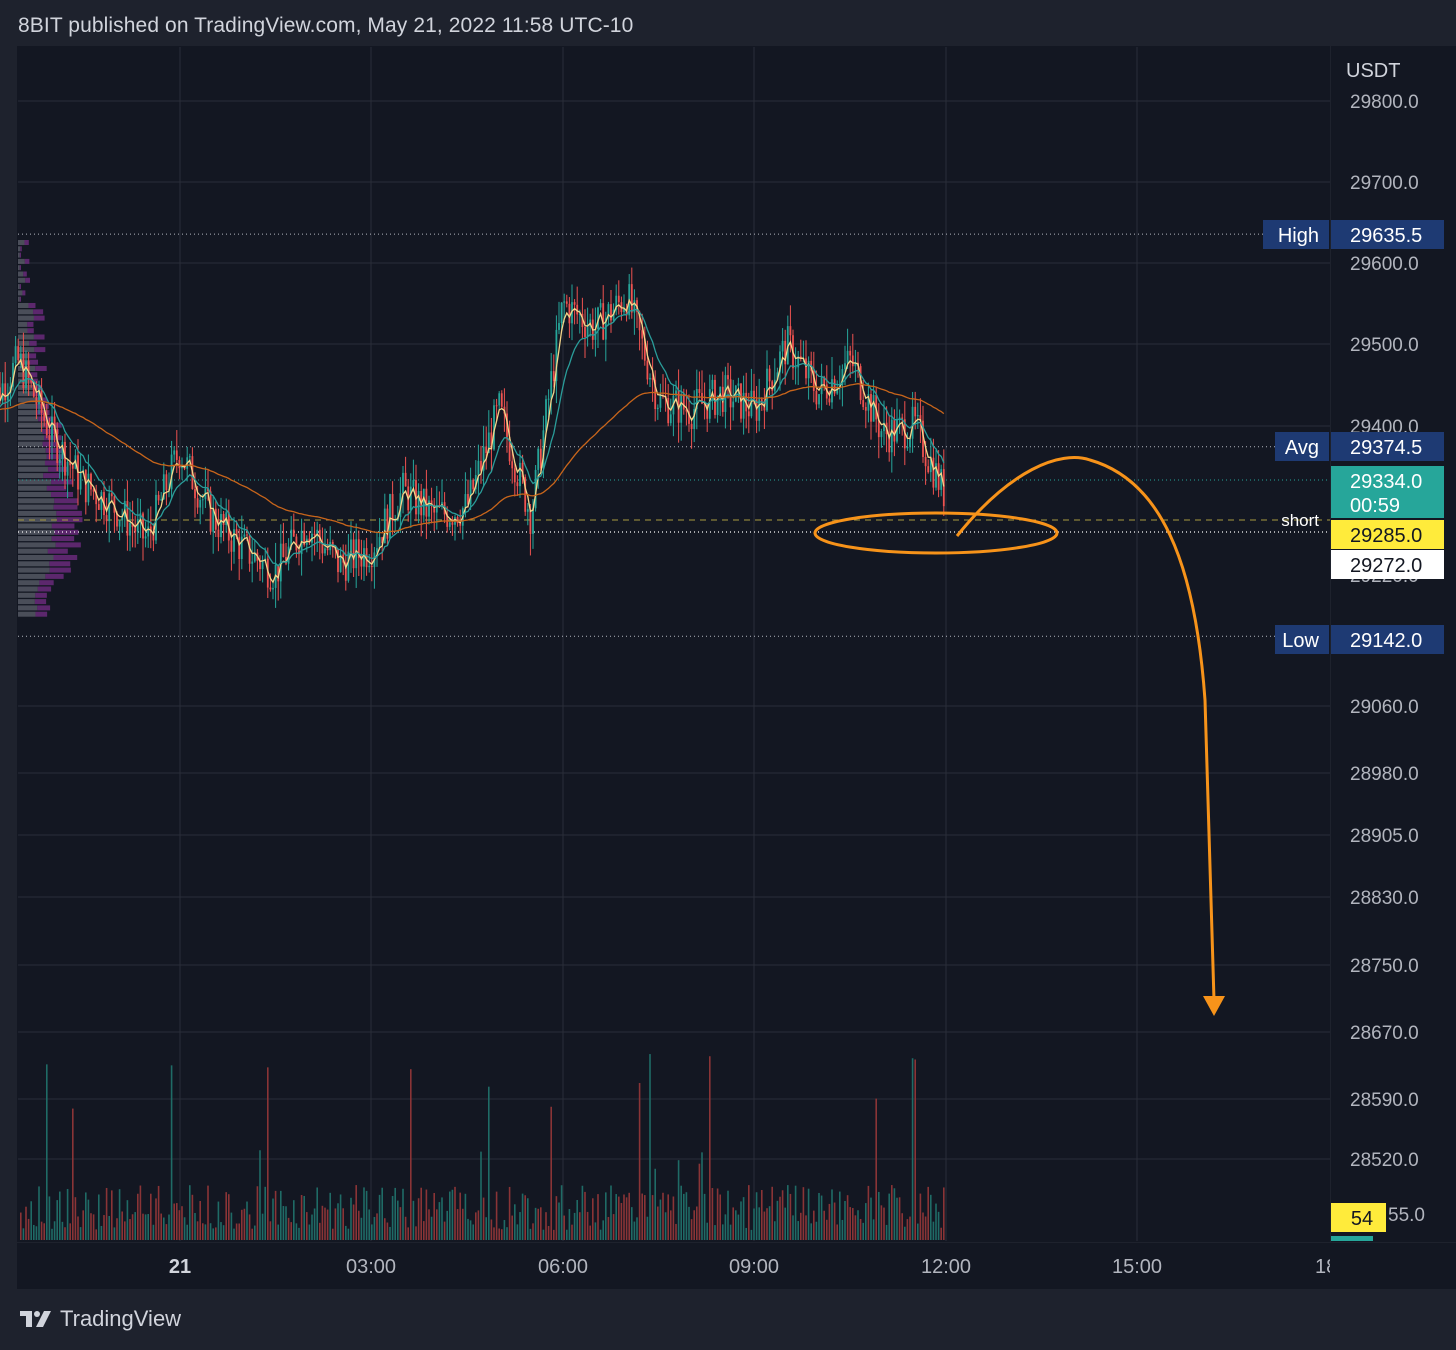 The width and height of the screenshot is (1456, 1350). What do you see at coordinates (1384, 1033) in the screenshot?
I see `price-tick-label: 28670.0` at bounding box center [1384, 1033].